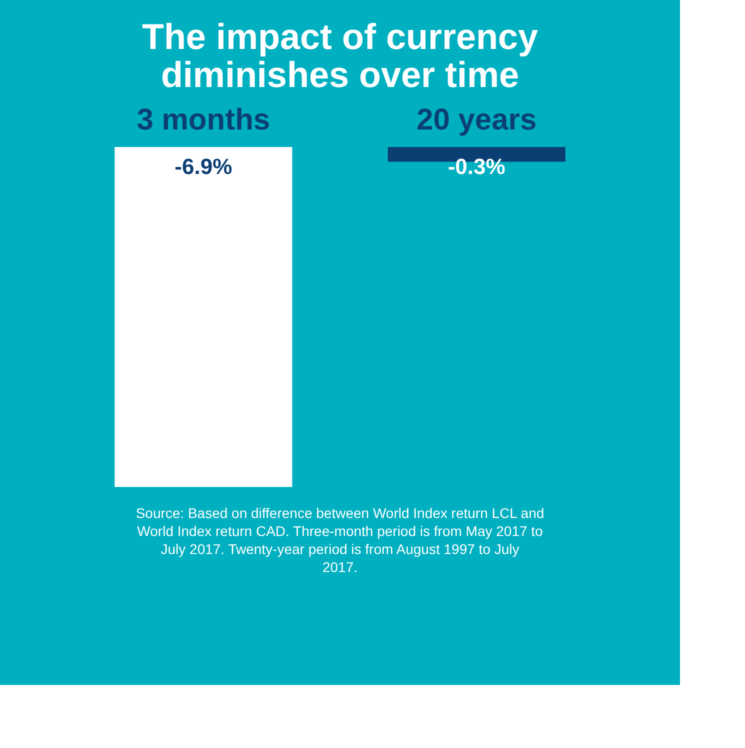 Image resolution: width=745 pixels, height=748 pixels. I want to click on data-label: -0.3%, so click(477, 166).